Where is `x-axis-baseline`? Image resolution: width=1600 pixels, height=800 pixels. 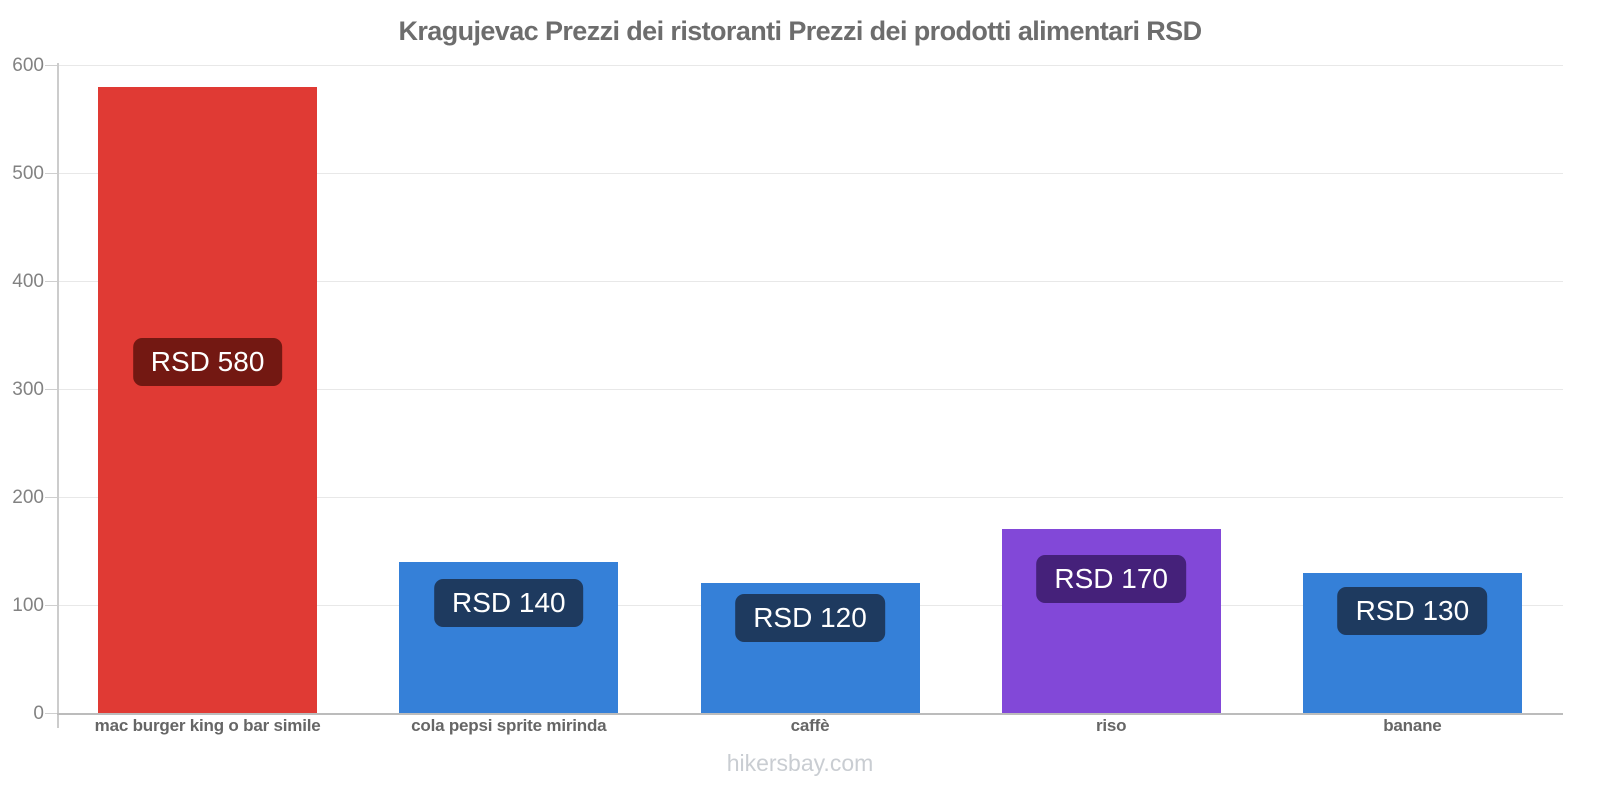 x-axis-baseline is located at coordinates (810, 714).